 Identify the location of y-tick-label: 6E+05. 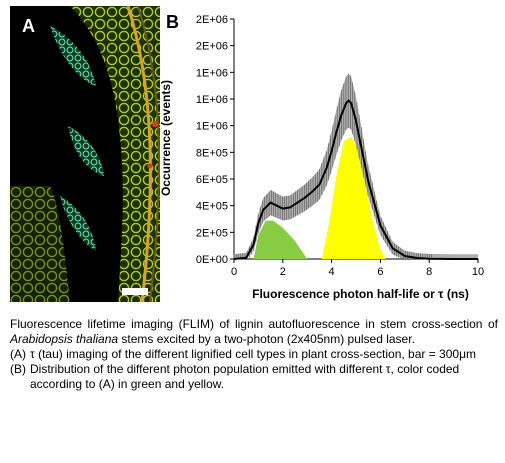
(212, 180).